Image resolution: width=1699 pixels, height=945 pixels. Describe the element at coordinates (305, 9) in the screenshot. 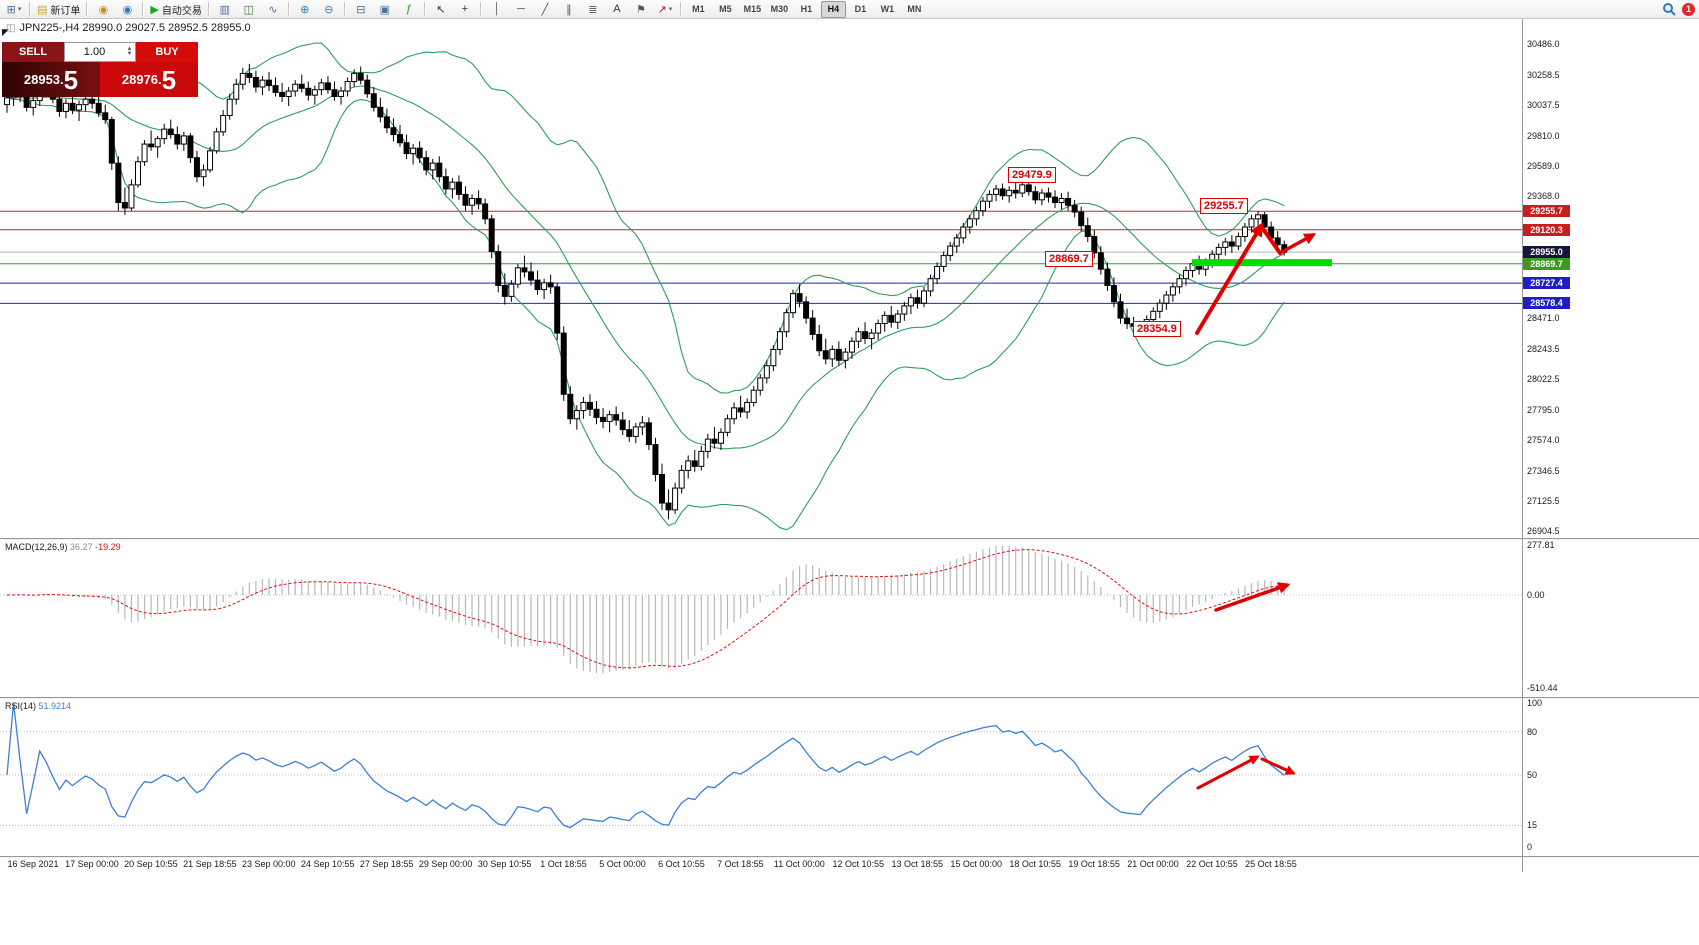

I see `zoom-in-button: ⊕` at that location.